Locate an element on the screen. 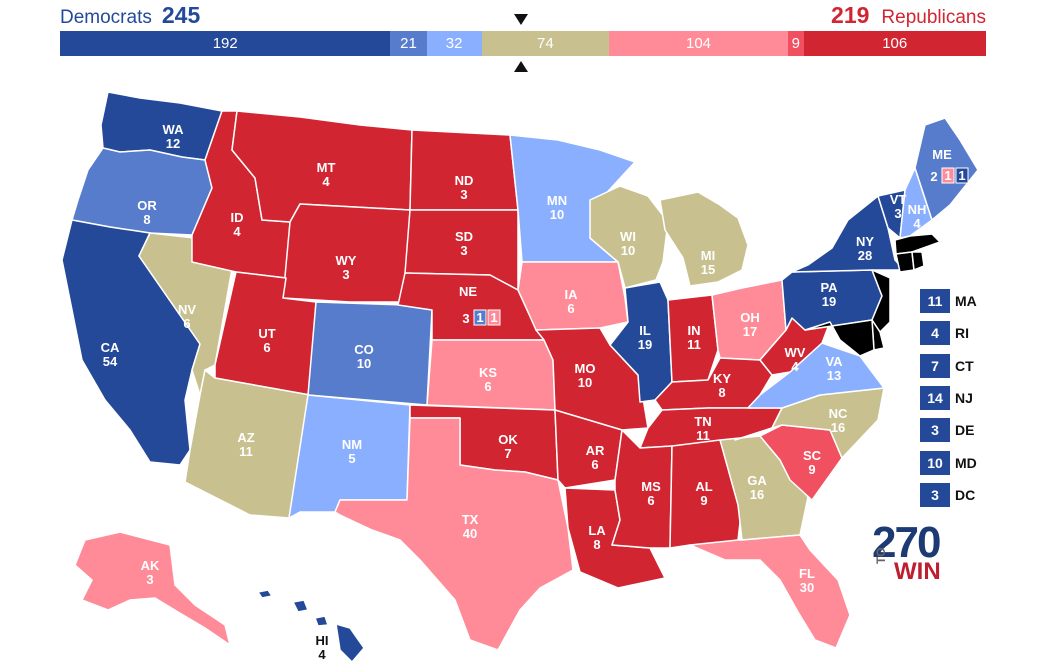  segment-lean-r: 104 is located at coordinates (699, 43).